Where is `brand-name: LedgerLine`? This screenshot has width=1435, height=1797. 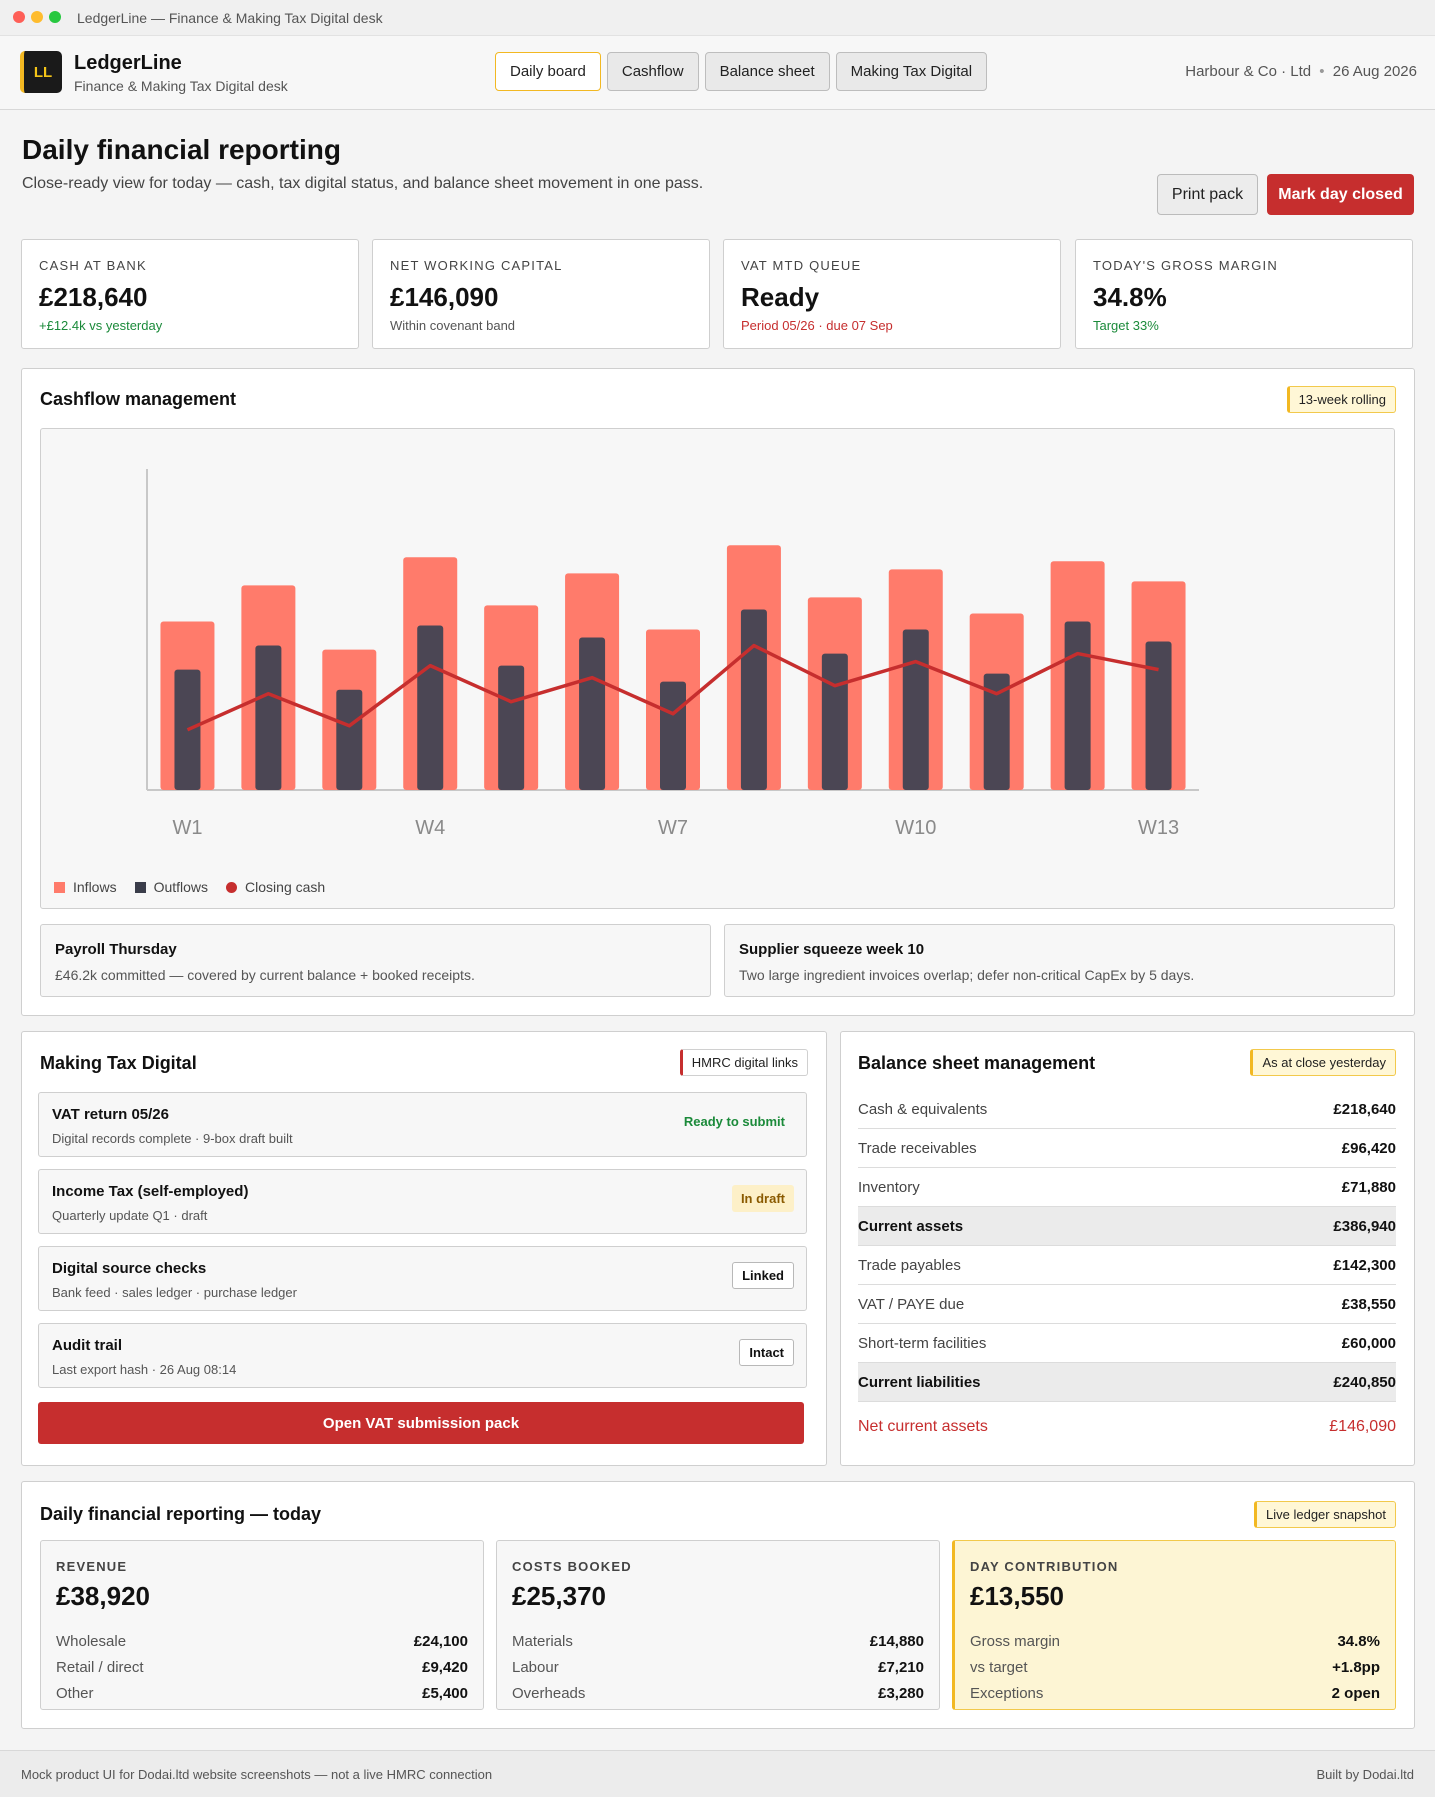
brand-name: LedgerLine is located at coordinates (128, 63).